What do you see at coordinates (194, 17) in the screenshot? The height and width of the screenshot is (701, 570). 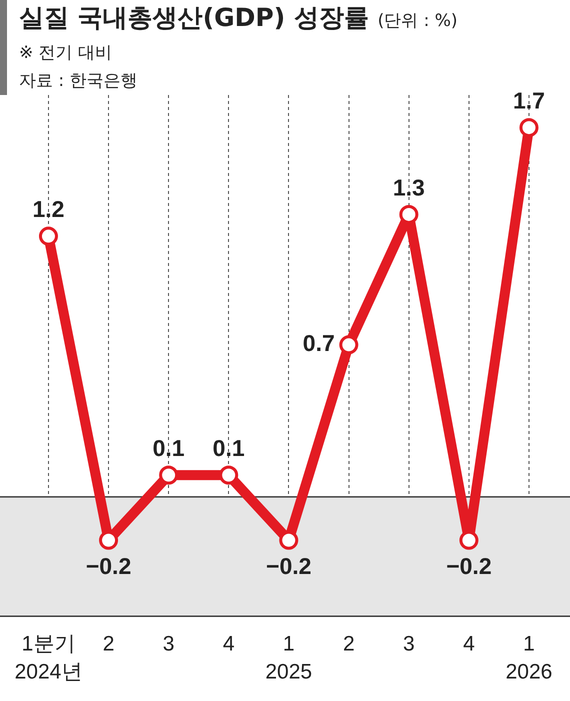 I see `chart-title: 실질 국내총생산(GDP) 성장률` at bounding box center [194, 17].